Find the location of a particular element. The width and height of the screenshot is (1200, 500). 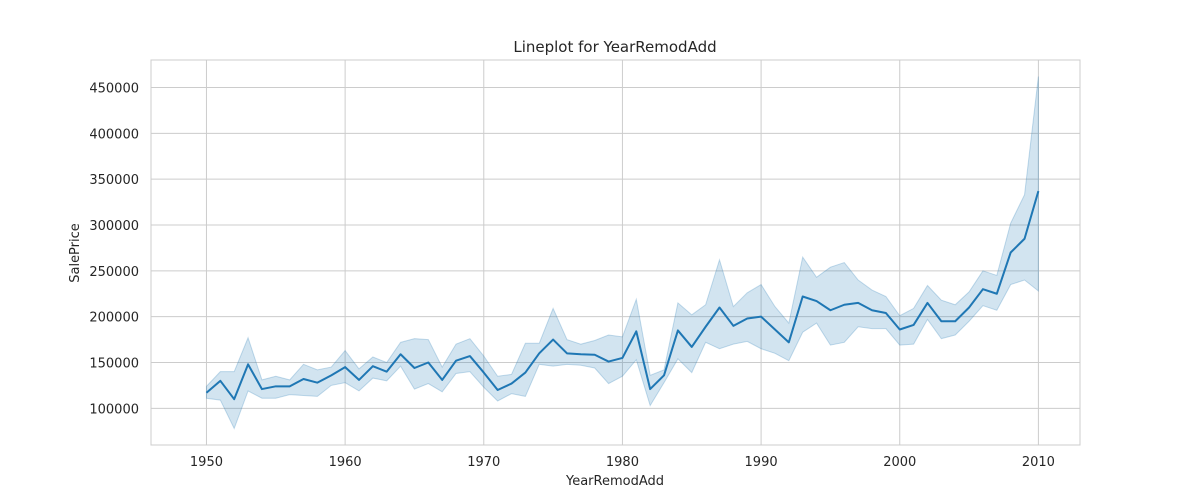

y-tick-label: 300000 is located at coordinates (114, 226).